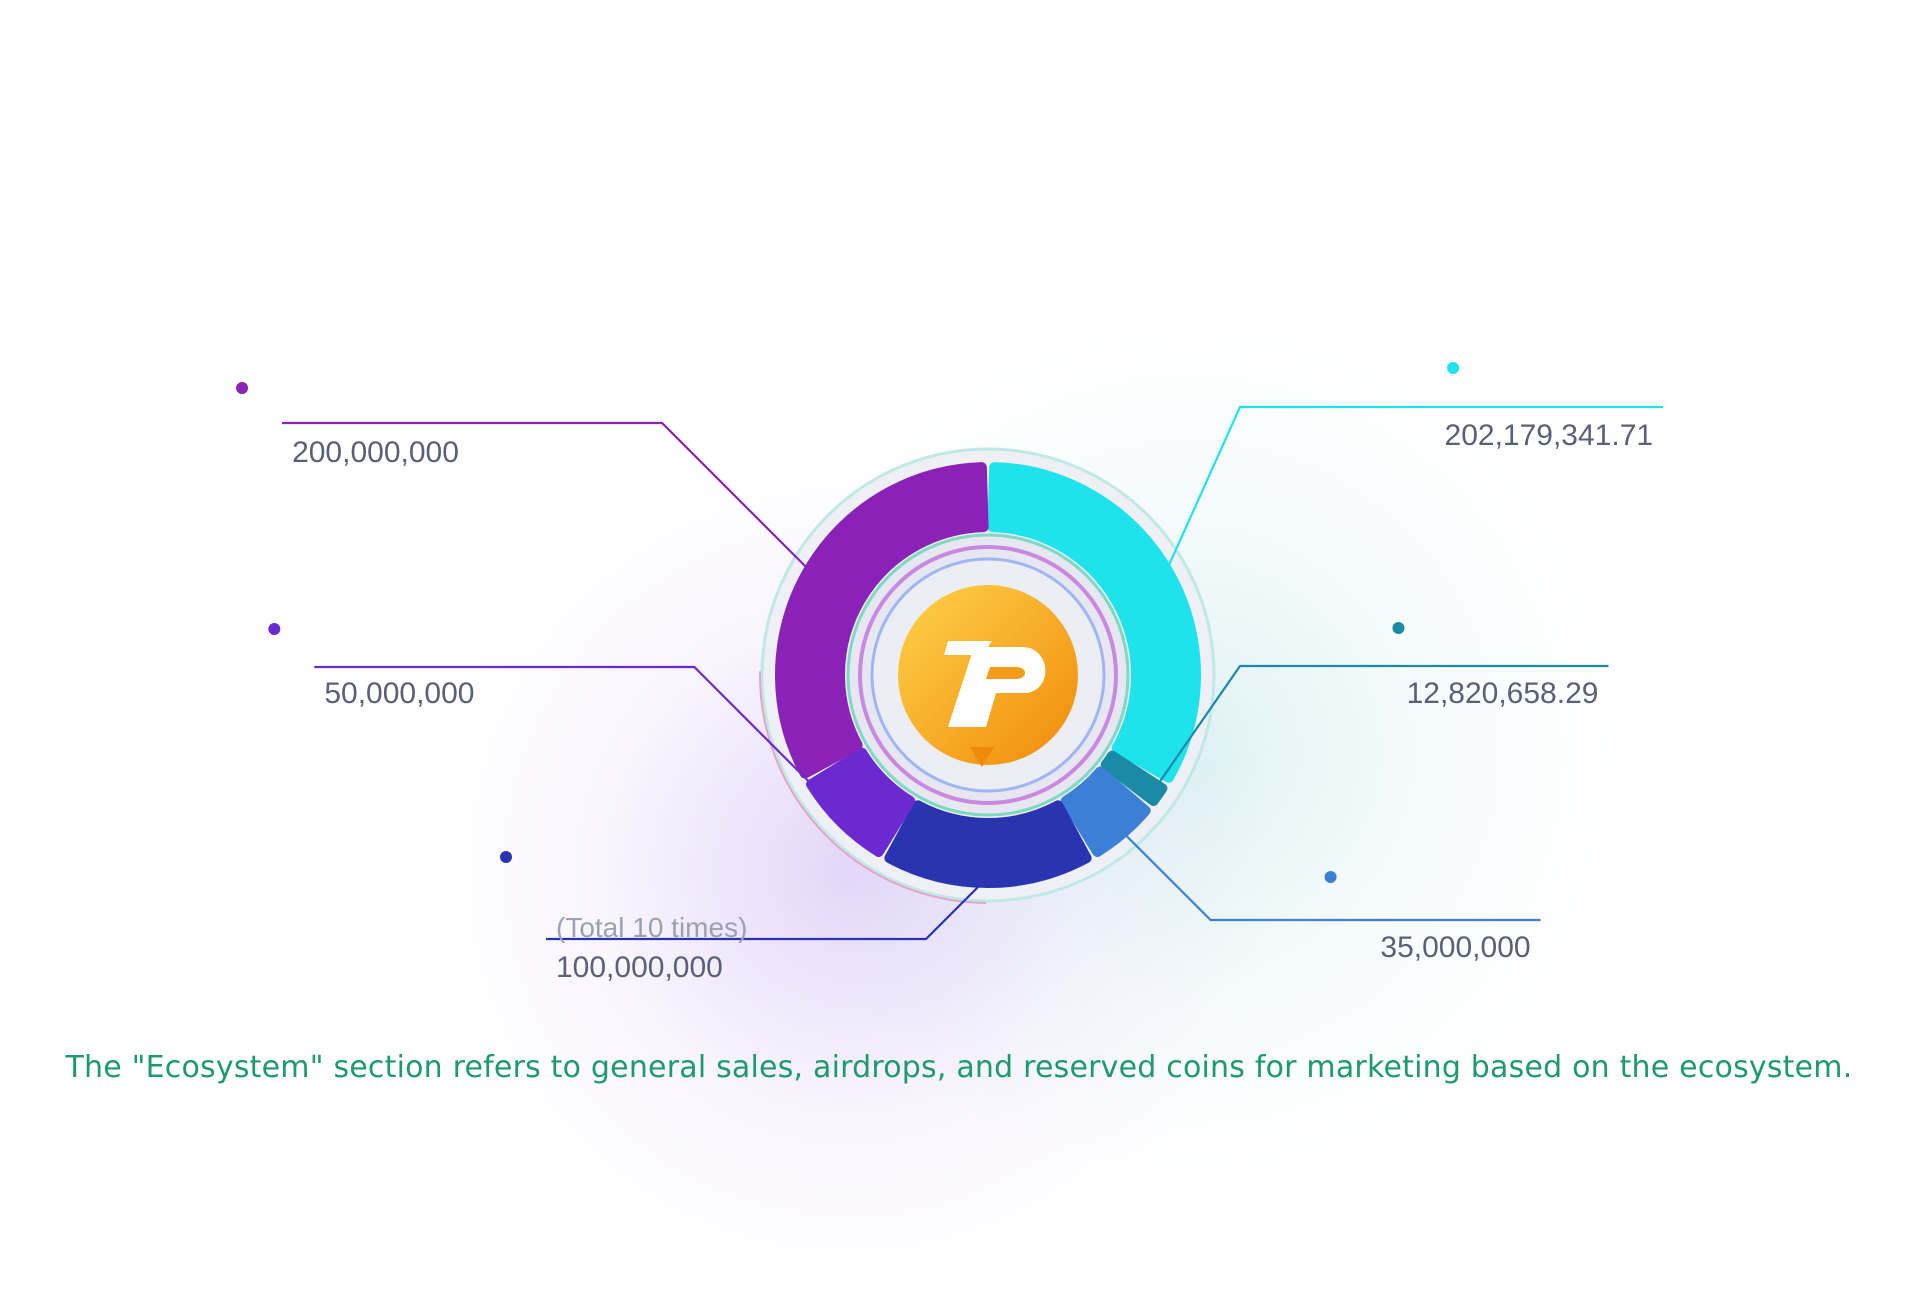 The width and height of the screenshot is (1918, 1300). I want to click on category-label: Public sale, so click(358, 388).